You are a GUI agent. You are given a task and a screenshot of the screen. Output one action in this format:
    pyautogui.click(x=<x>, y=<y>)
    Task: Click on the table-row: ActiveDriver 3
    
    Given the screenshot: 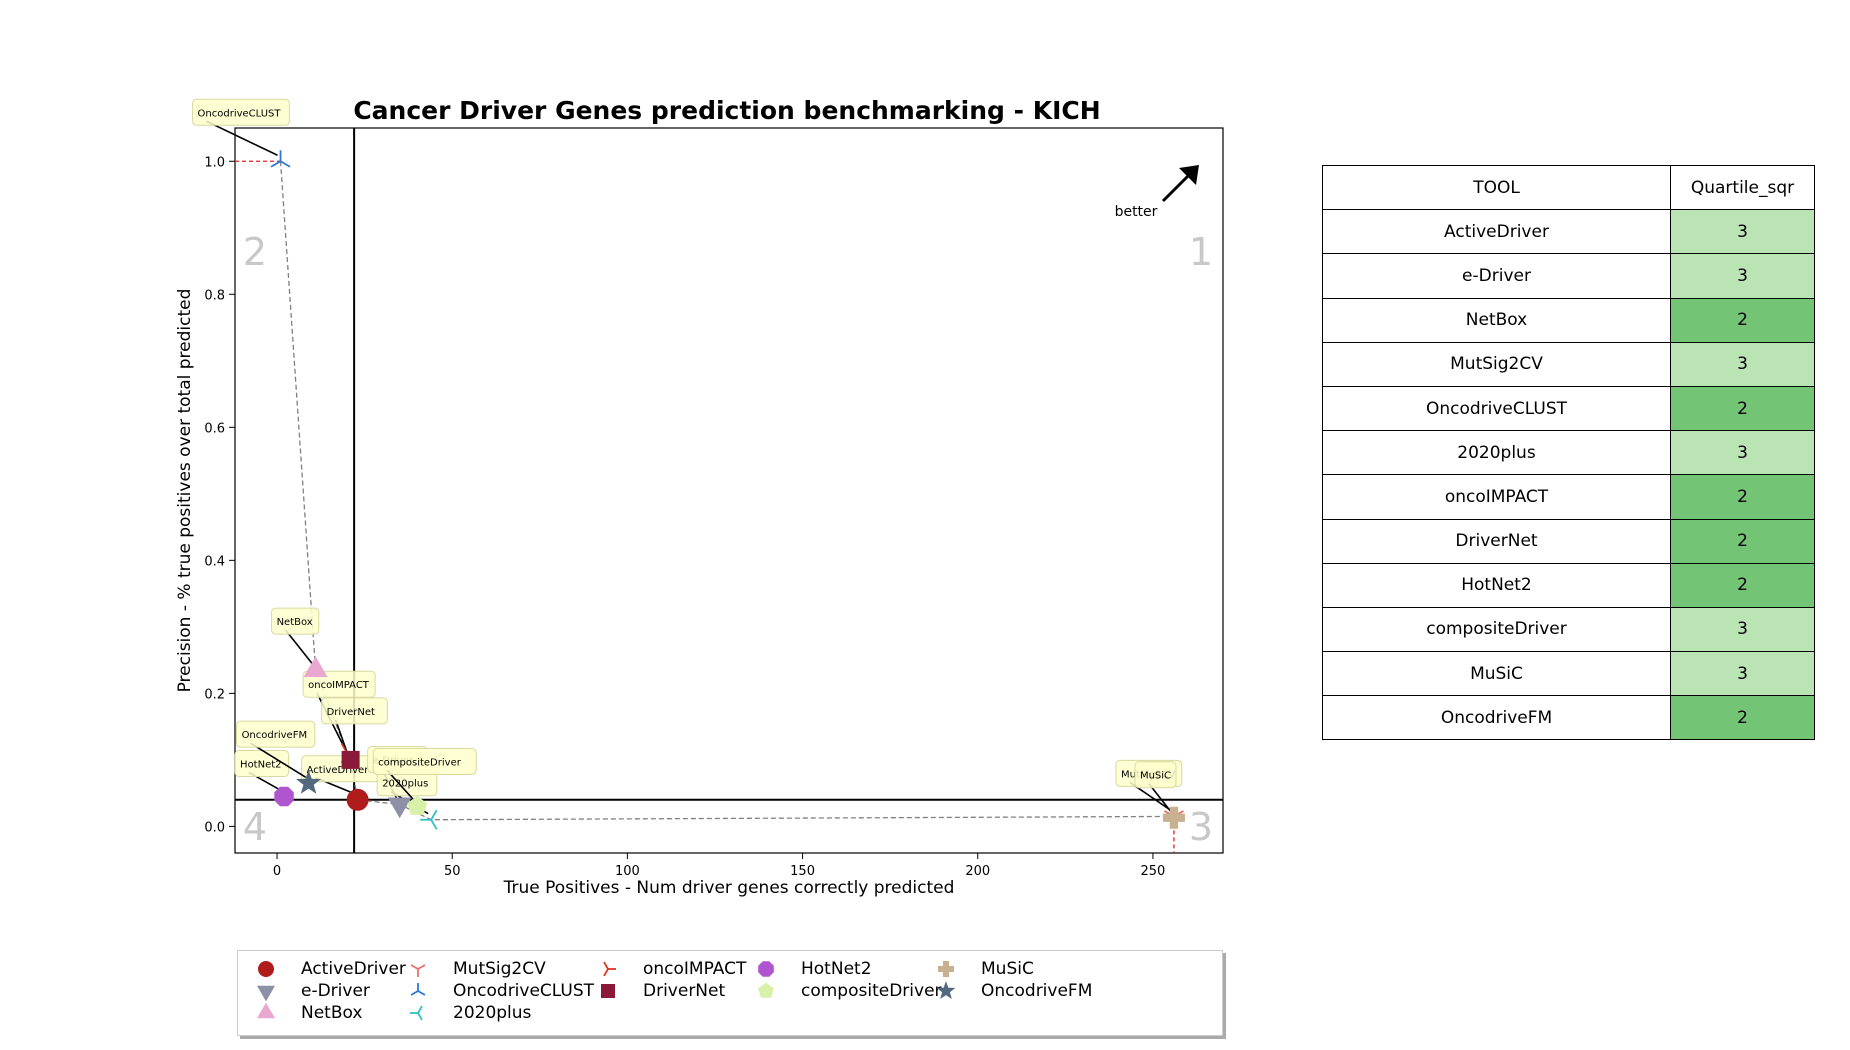 What is the action you would take?
    pyautogui.click(x=1568, y=232)
    